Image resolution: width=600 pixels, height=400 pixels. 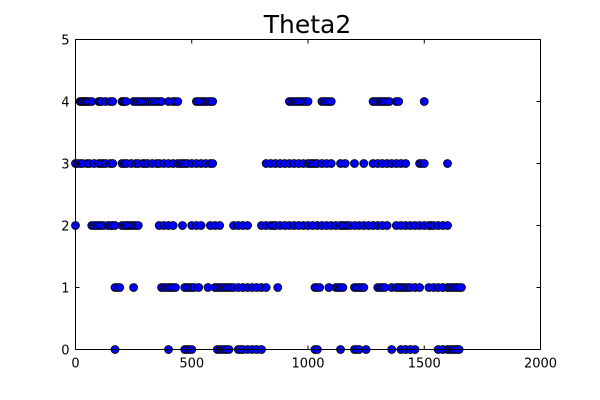 I want to click on y-tick-label: 5, so click(x=65, y=41).